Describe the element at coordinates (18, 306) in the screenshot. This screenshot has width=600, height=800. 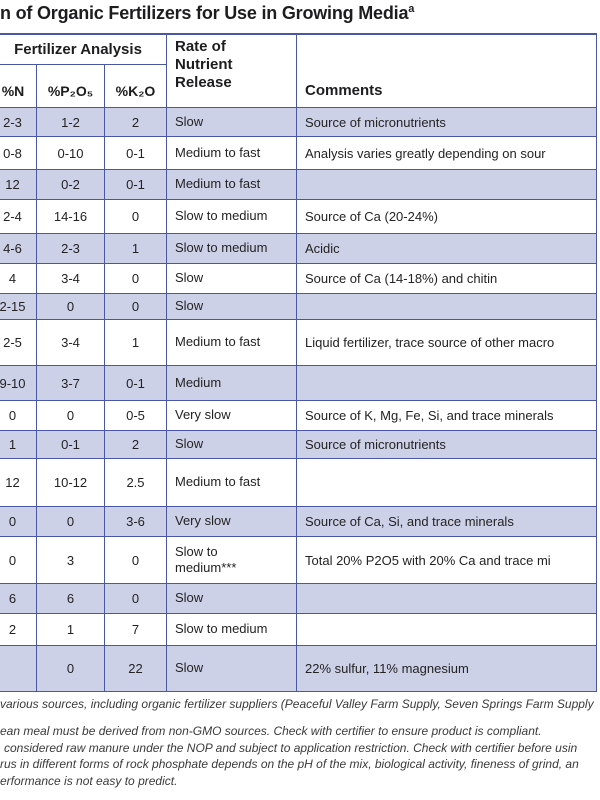
I see `cell-n: 2-15` at that location.